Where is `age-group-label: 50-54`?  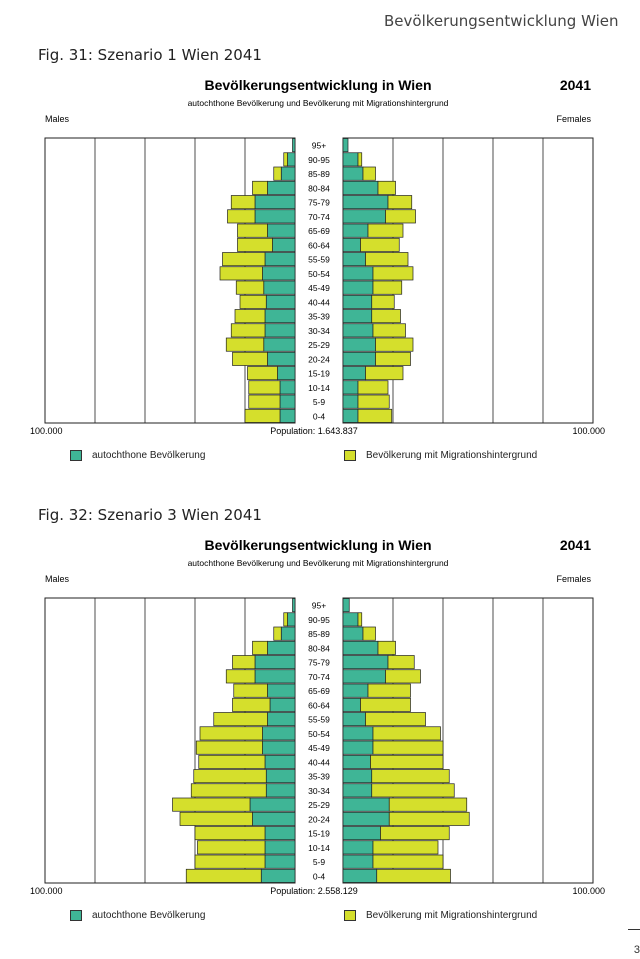 age-group-label: 50-54 is located at coordinates (319, 734).